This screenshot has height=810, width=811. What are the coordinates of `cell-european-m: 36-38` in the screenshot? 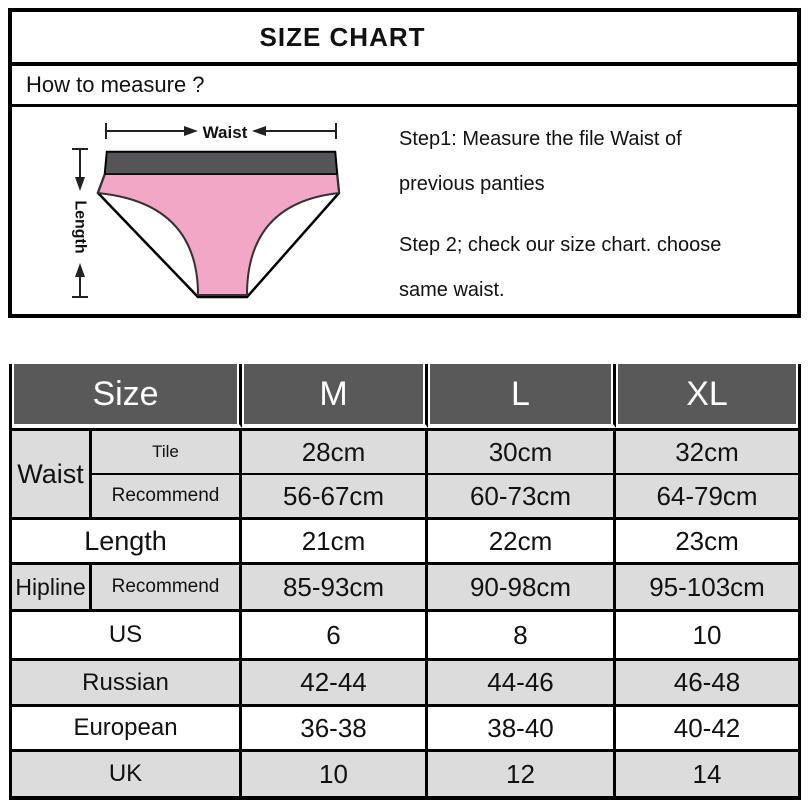 It's located at (335, 729).